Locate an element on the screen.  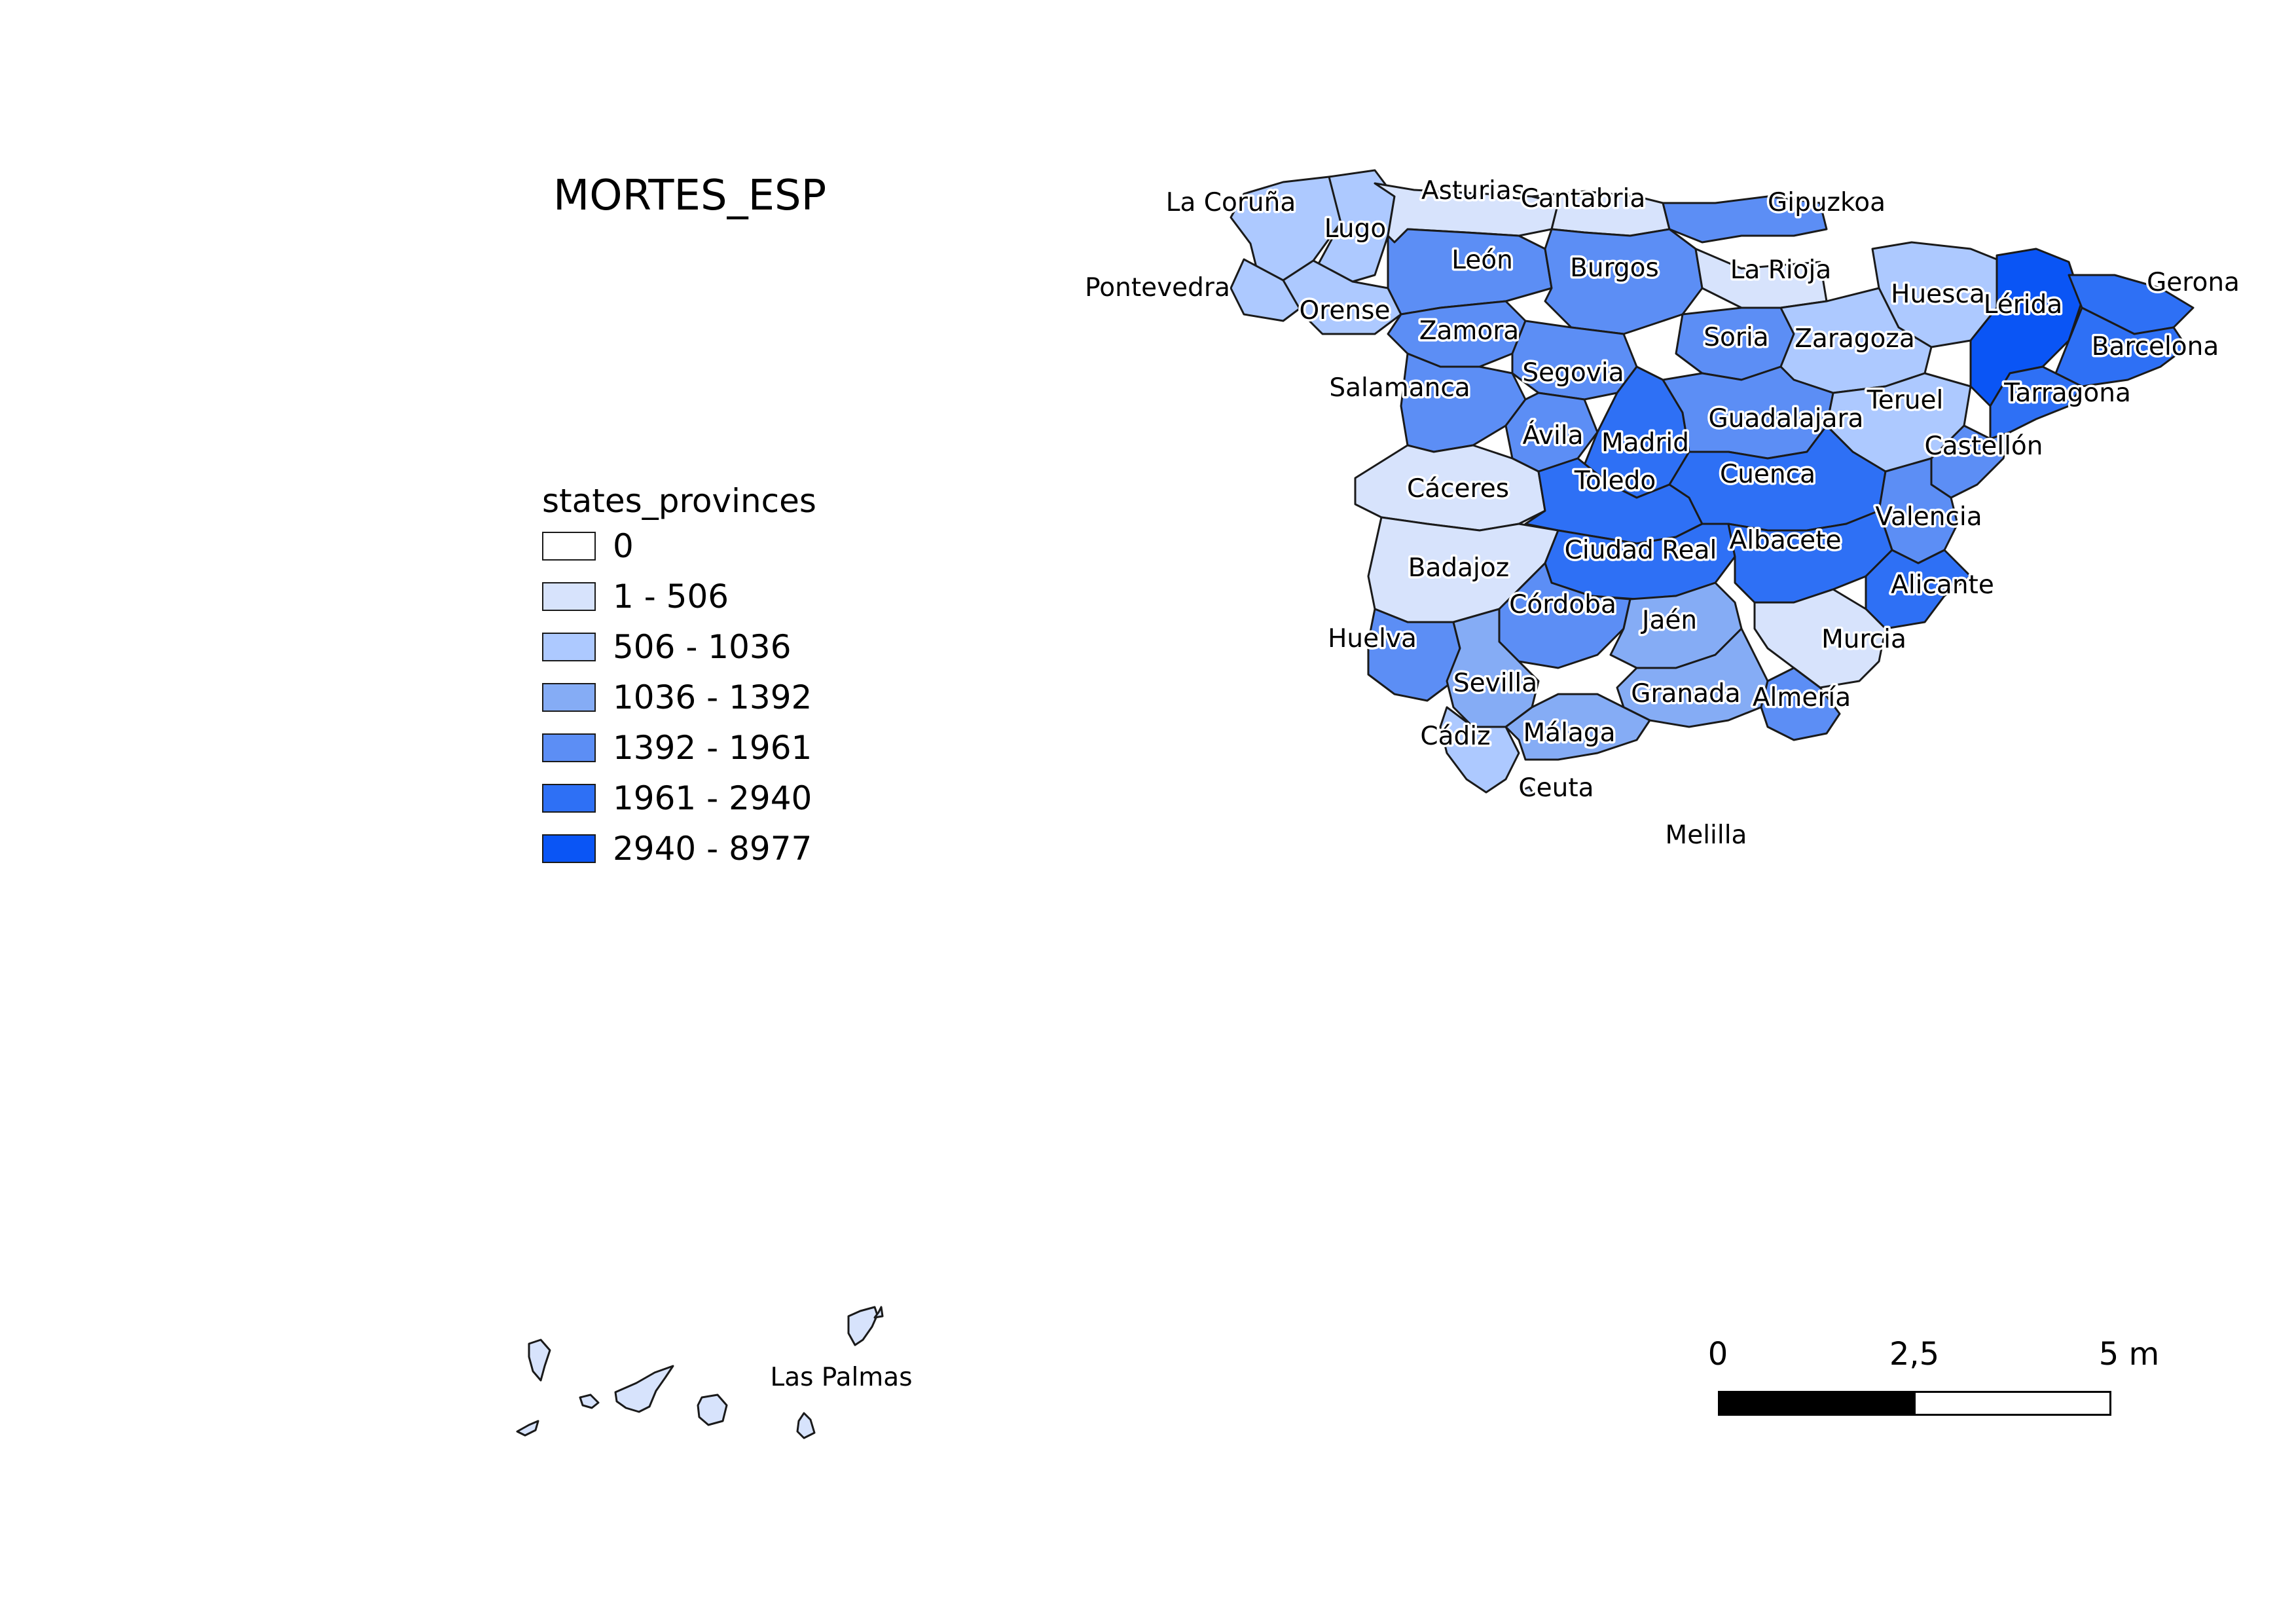
legend-title: states_provinces is located at coordinates (679, 501).